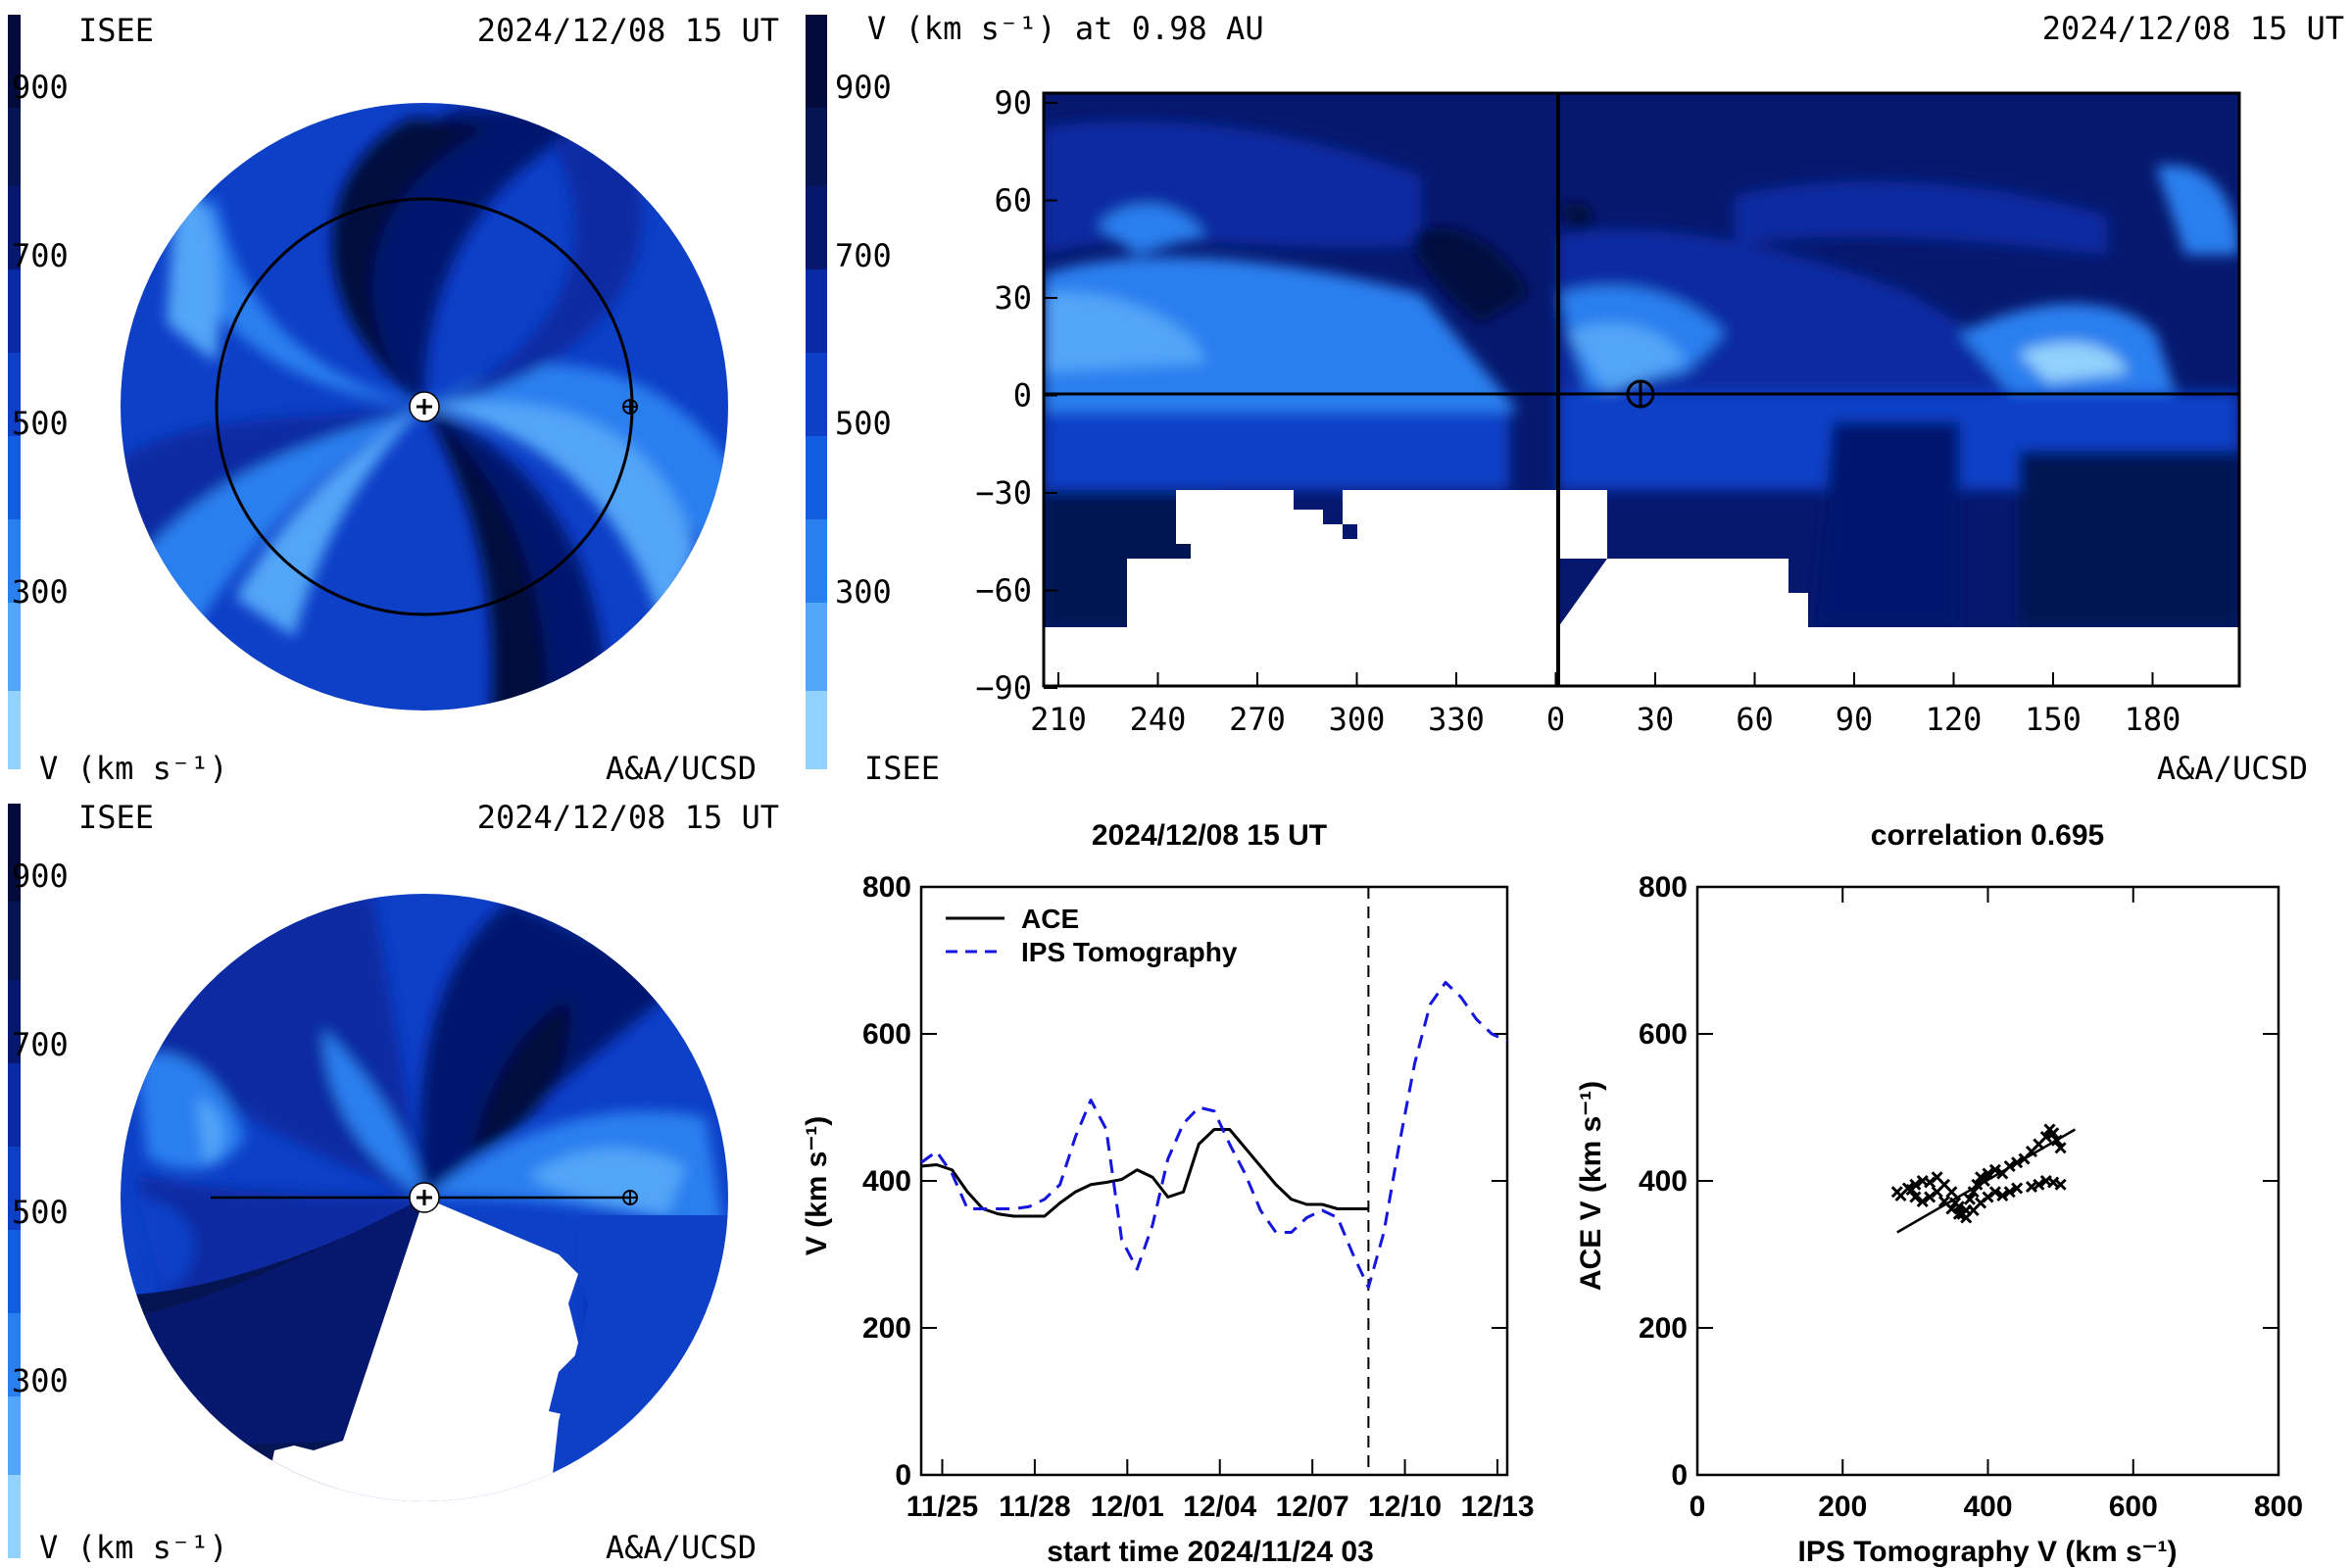 The image size is (2352, 1568). I want to click on colorbar-b-tick-500: 500, so click(40, 1212).